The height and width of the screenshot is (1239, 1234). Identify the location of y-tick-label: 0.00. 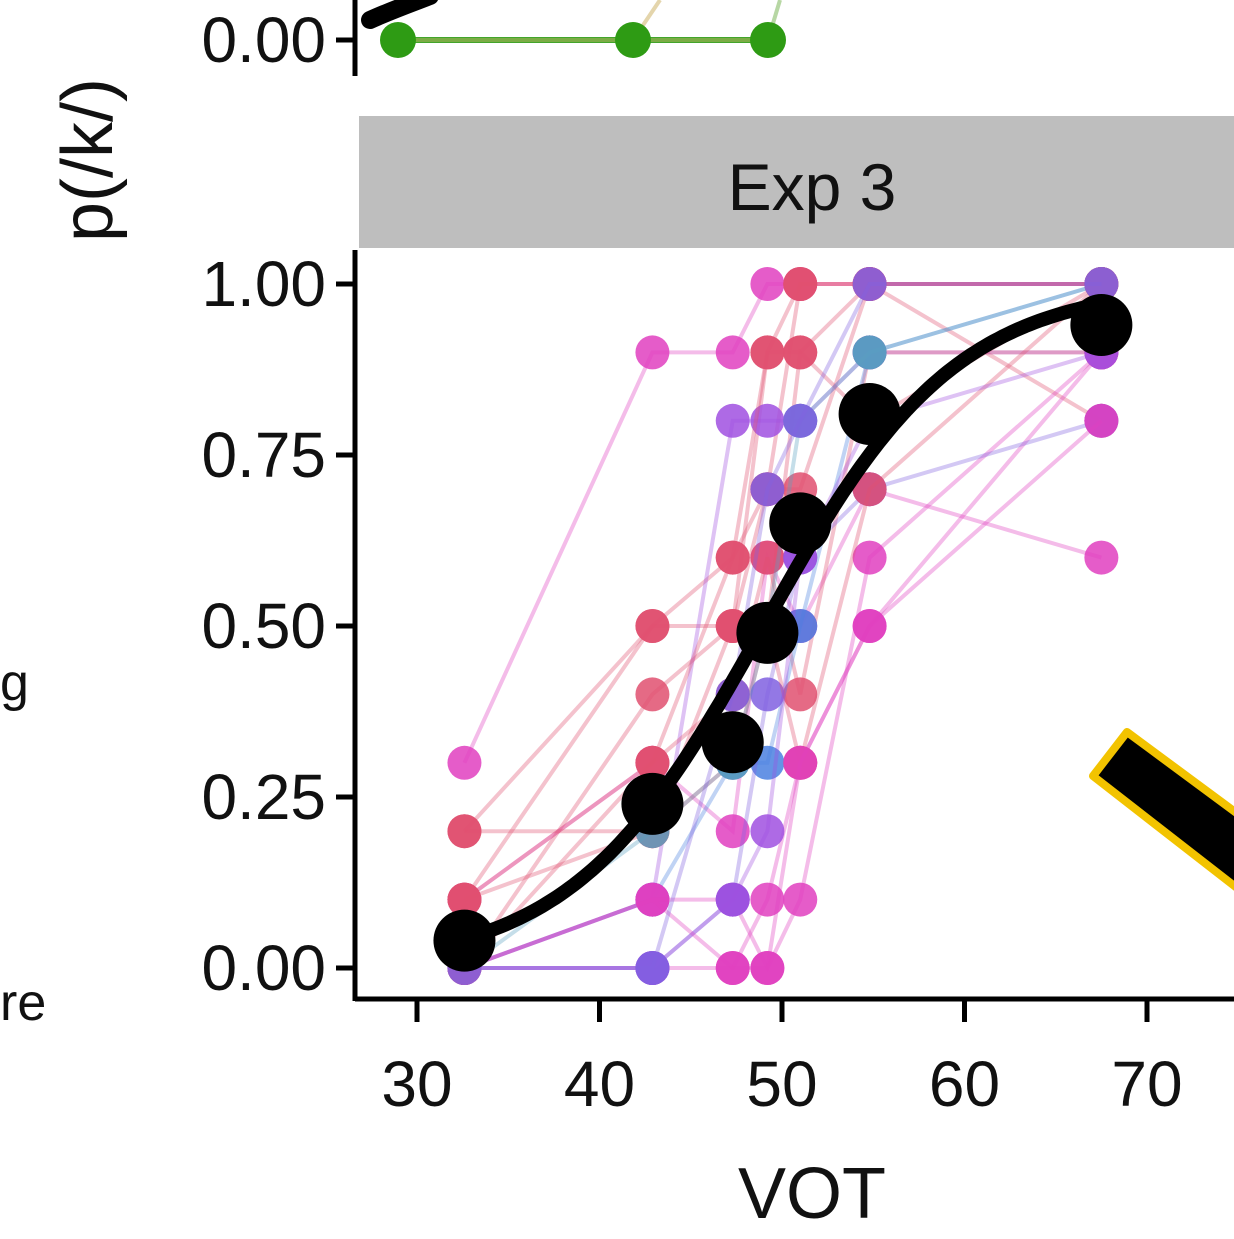
(263, 968).